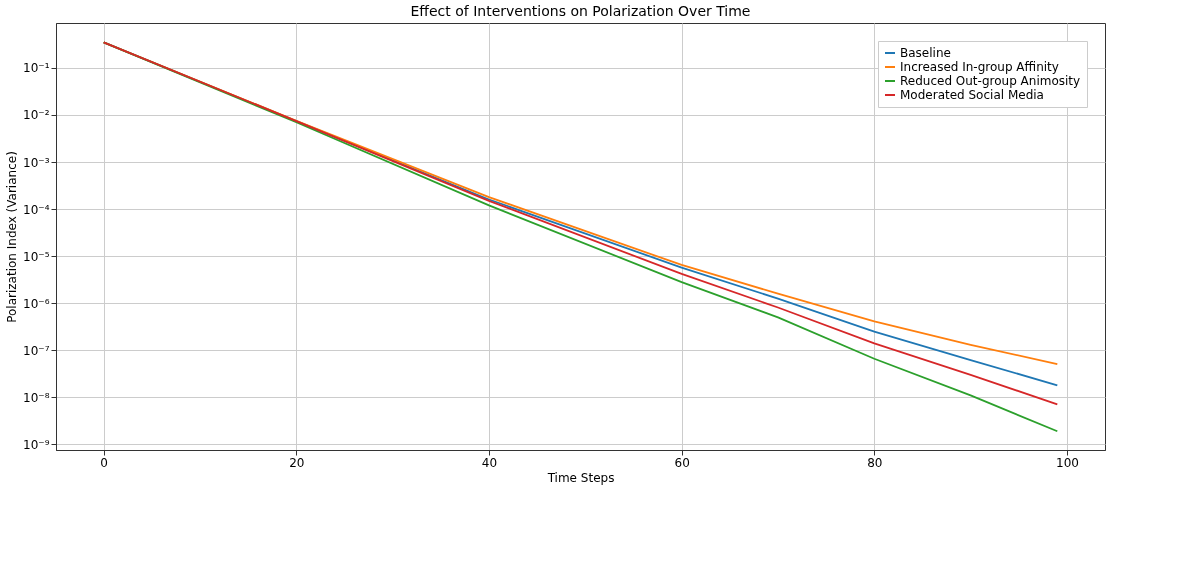 Image resolution: width=1188 pixels, height=565 pixels. I want to click on x-axis-title: Time Steps, so click(580, 477).